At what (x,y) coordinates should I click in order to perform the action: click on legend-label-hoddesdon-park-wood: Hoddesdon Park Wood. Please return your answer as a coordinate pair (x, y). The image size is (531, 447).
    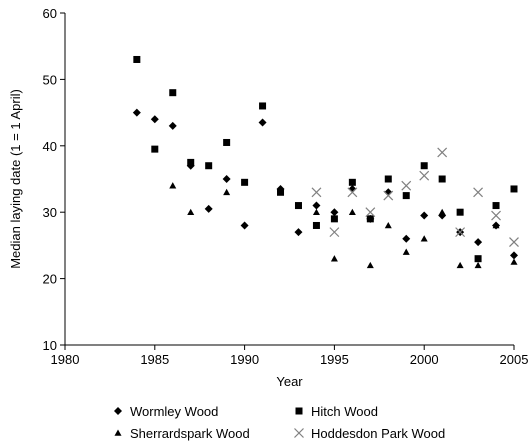
    Looking at the image, I should click on (378, 433).